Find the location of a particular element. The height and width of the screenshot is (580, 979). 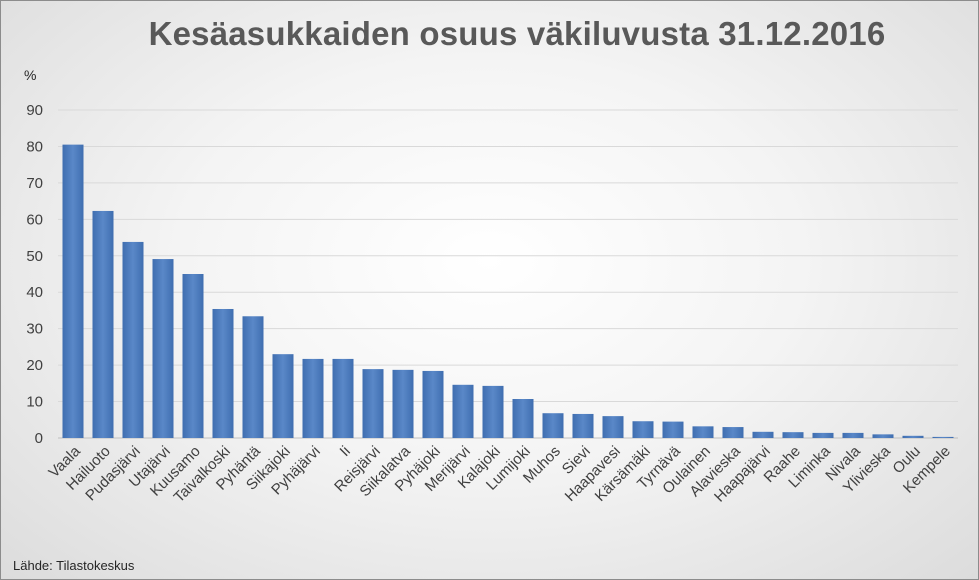

x-tick-label: Ii is located at coordinates (345, 451).